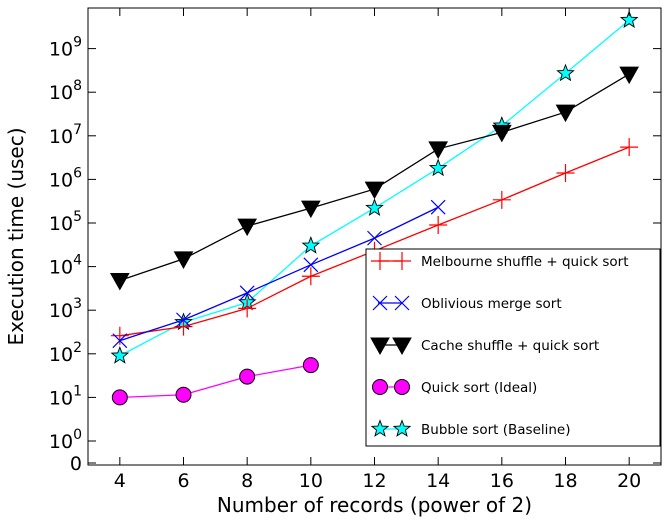 The width and height of the screenshot is (671, 522). Describe the element at coordinates (65, 309) in the screenshot. I see `y-tick-label: 10³` at that location.